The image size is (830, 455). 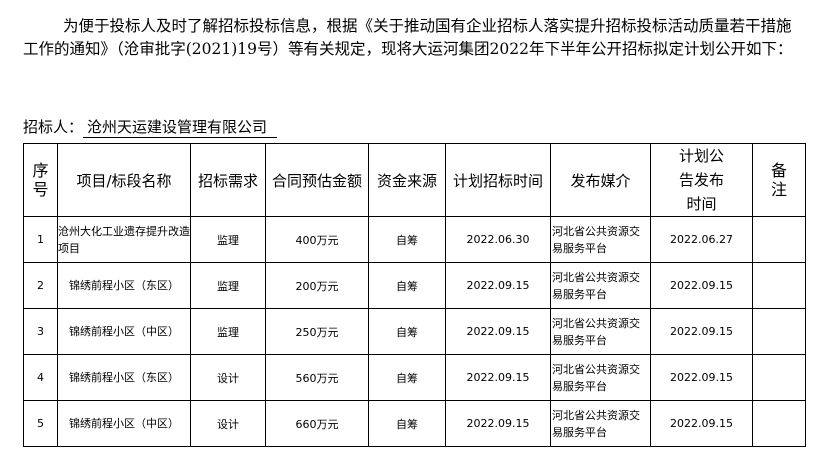 What do you see at coordinates (40, 331) in the screenshot?
I see `cell-no: 3` at bounding box center [40, 331].